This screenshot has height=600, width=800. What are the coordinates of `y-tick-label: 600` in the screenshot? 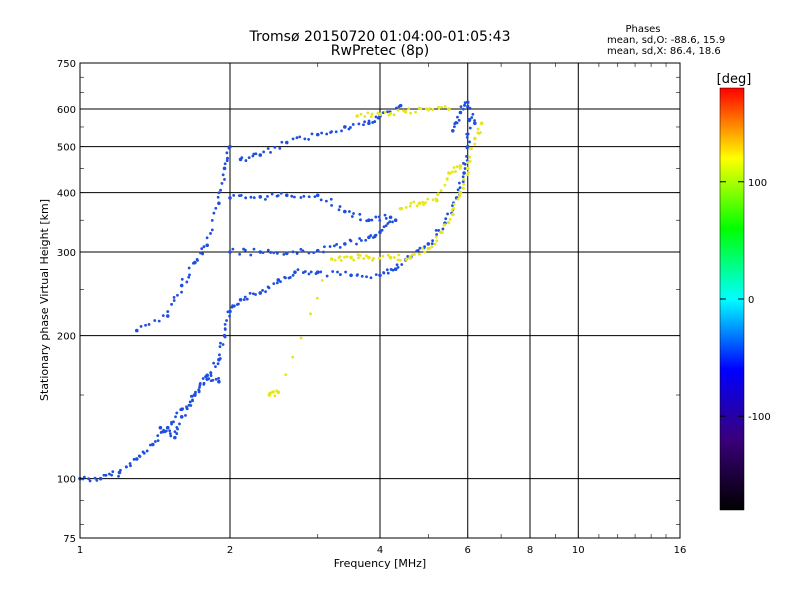 It's located at (66, 110).